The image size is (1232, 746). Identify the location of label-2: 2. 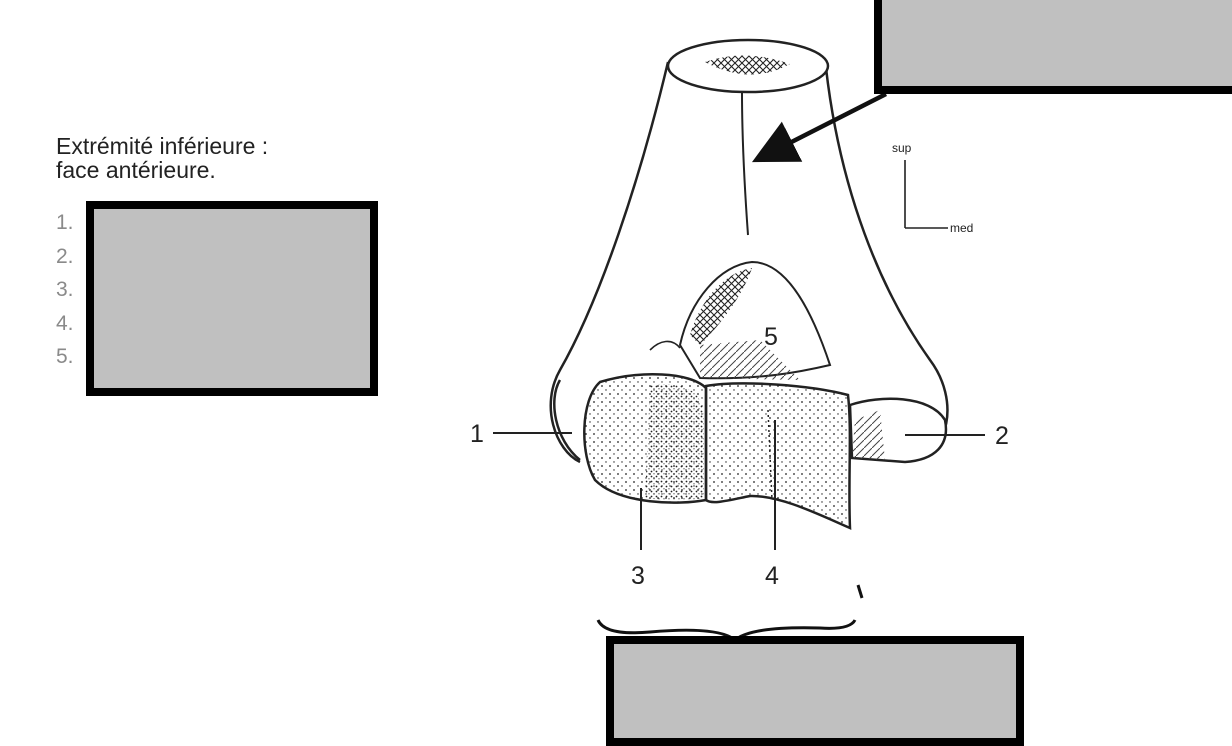
(1002, 436).